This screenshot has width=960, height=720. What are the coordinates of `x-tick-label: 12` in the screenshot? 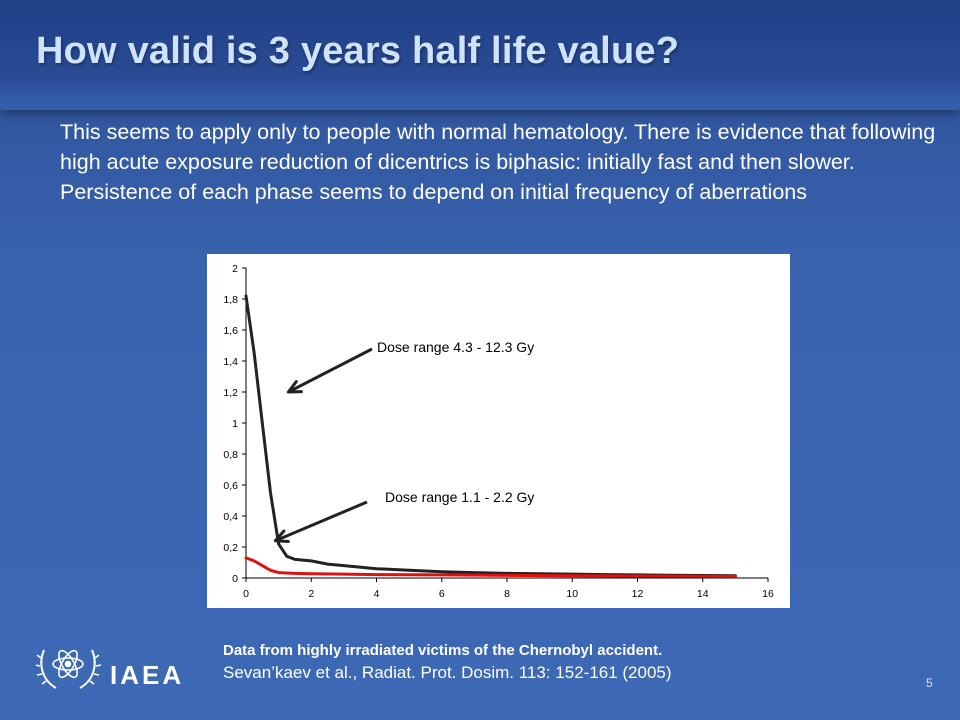 It's located at (638, 594).